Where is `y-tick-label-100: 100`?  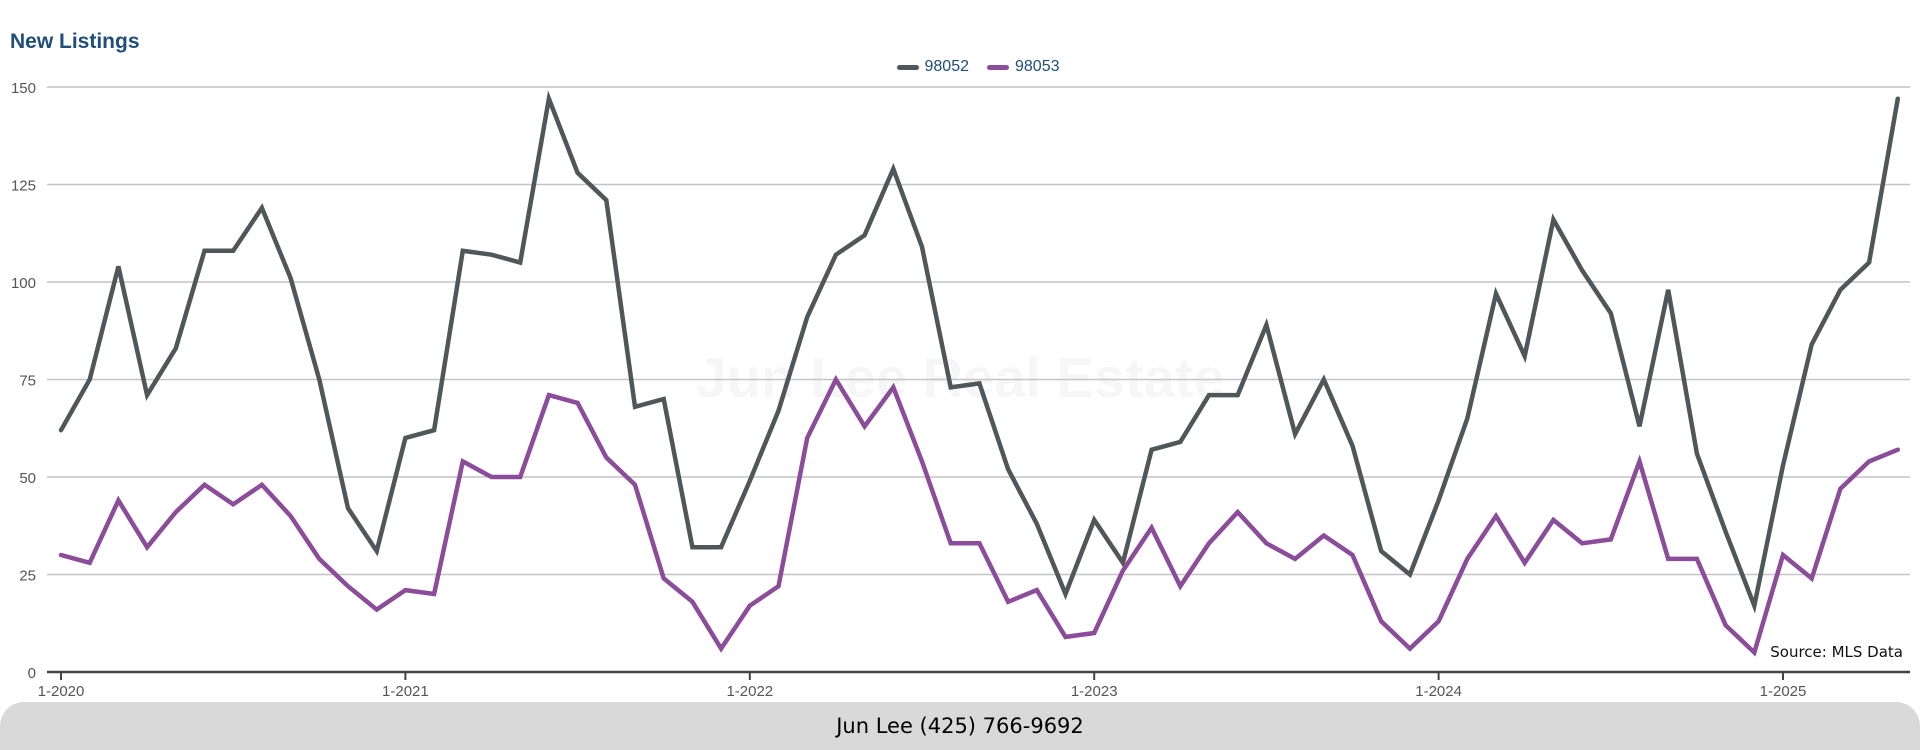
y-tick-label-100: 100 is located at coordinates (23, 283).